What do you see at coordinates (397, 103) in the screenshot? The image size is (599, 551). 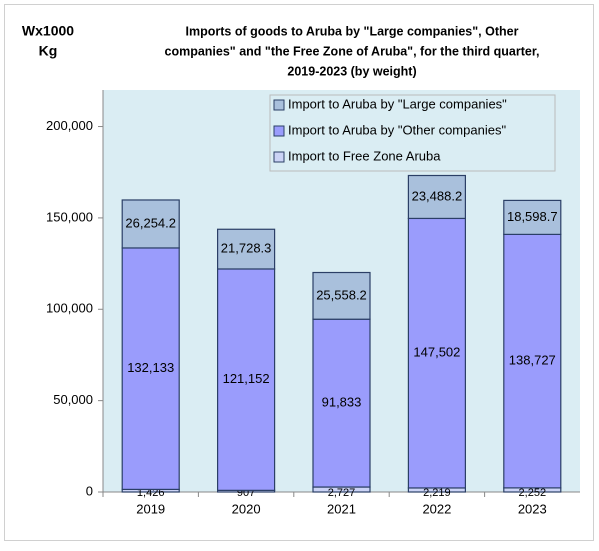 I see `legend-label: Import to Aruba by "Large companies"` at bounding box center [397, 103].